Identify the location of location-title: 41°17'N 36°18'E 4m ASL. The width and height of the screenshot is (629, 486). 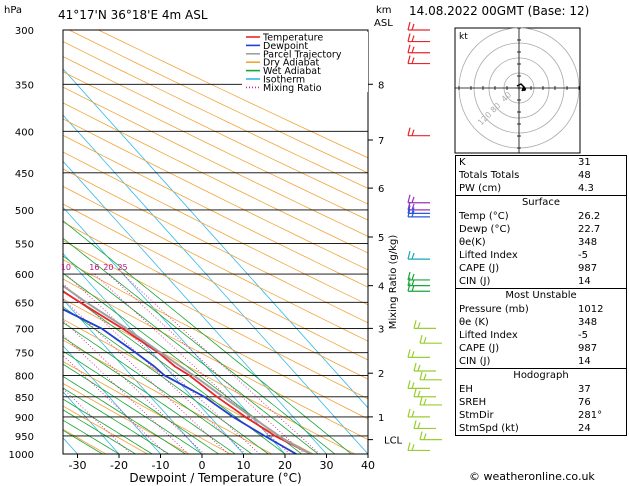
(133, 15).